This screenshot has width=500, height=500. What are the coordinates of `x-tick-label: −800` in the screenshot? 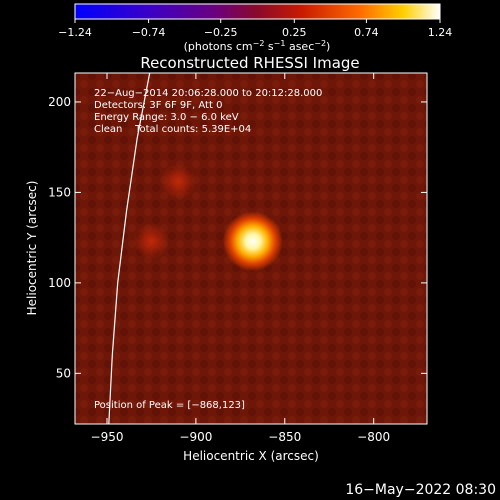 It's located at (373, 437).